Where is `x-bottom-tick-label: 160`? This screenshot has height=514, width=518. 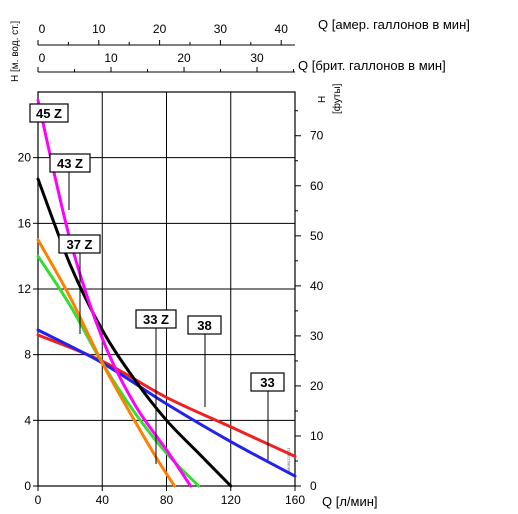 x-bottom-tick-label: 160 is located at coordinates (295, 500).